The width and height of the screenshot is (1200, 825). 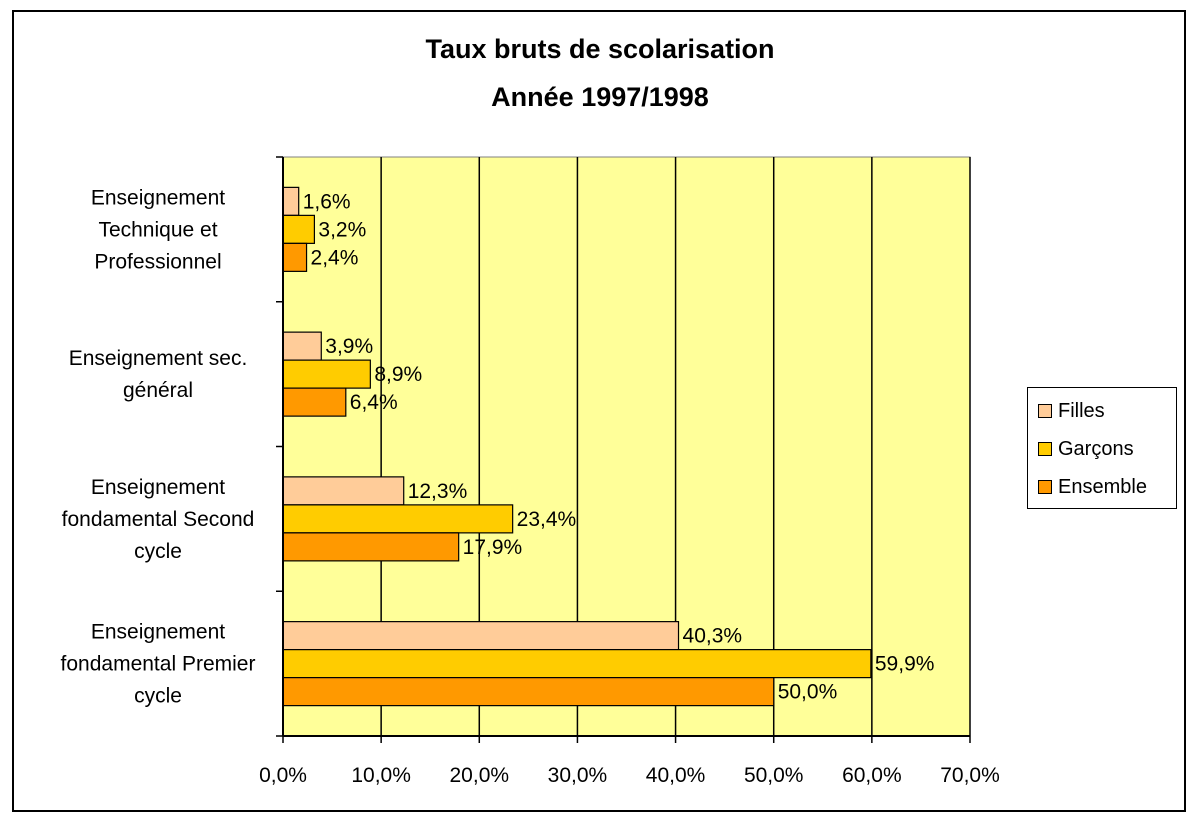 What do you see at coordinates (970, 775) in the screenshot?
I see `x-tick-label: 70,0%` at bounding box center [970, 775].